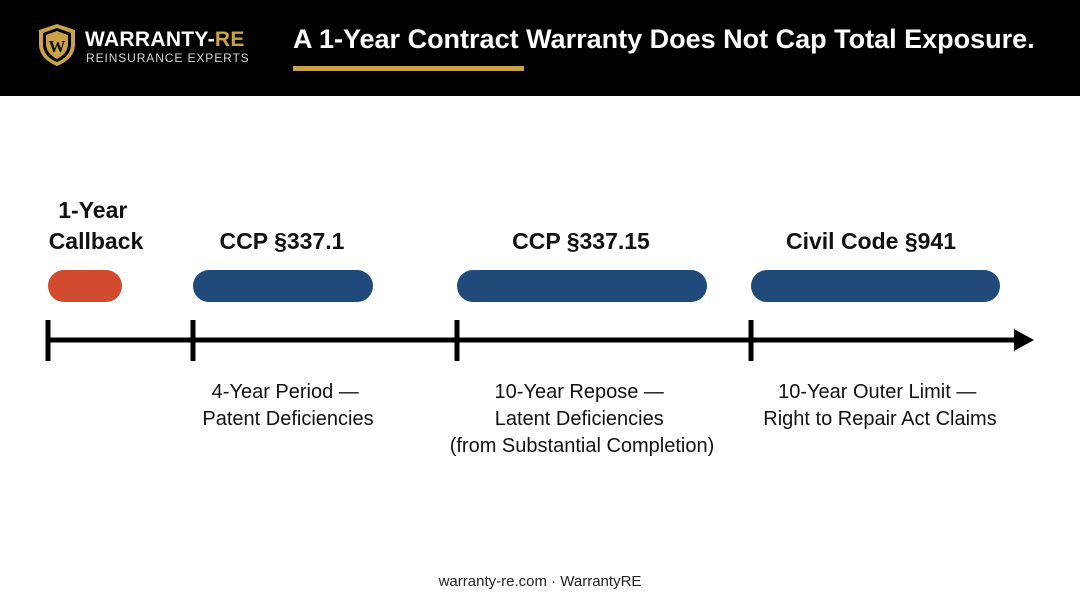  What do you see at coordinates (150, 39) in the screenshot?
I see `brand-name-main: WARRANTY-` at bounding box center [150, 39].